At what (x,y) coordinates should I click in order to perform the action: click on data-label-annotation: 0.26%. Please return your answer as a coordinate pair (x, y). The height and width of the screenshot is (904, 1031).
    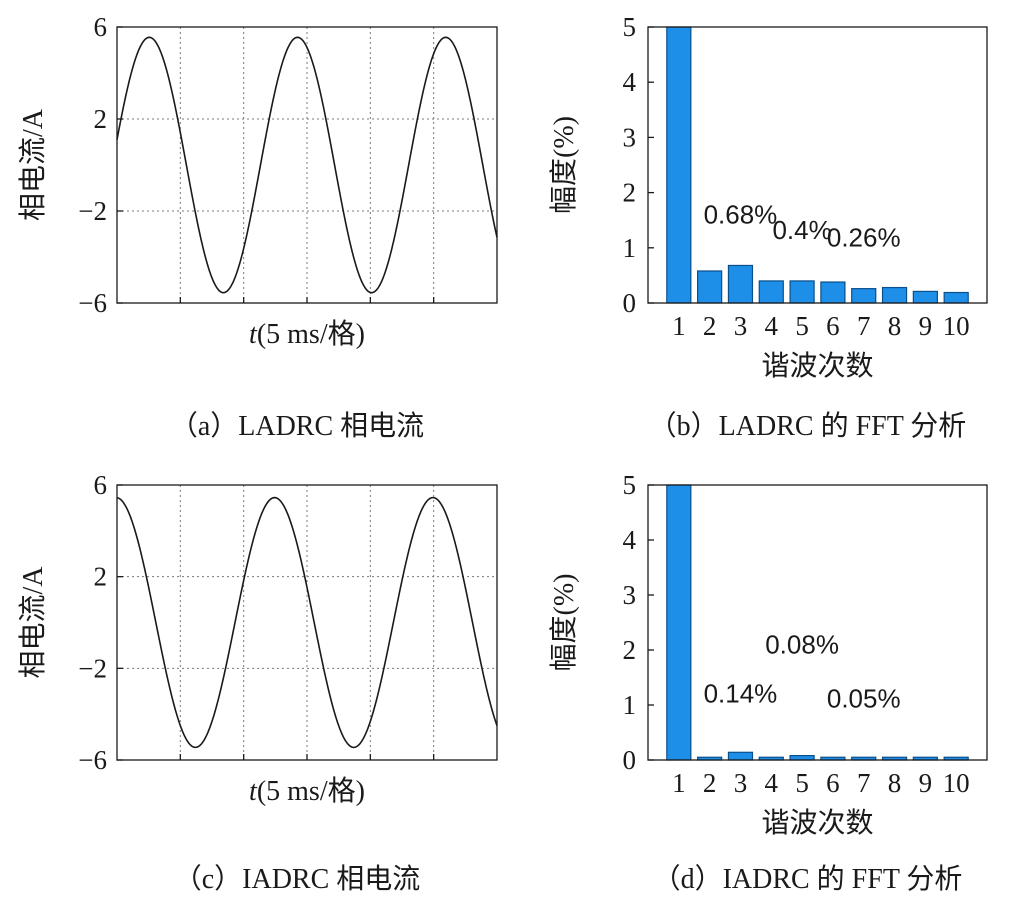
    Looking at the image, I should click on (864, 238).